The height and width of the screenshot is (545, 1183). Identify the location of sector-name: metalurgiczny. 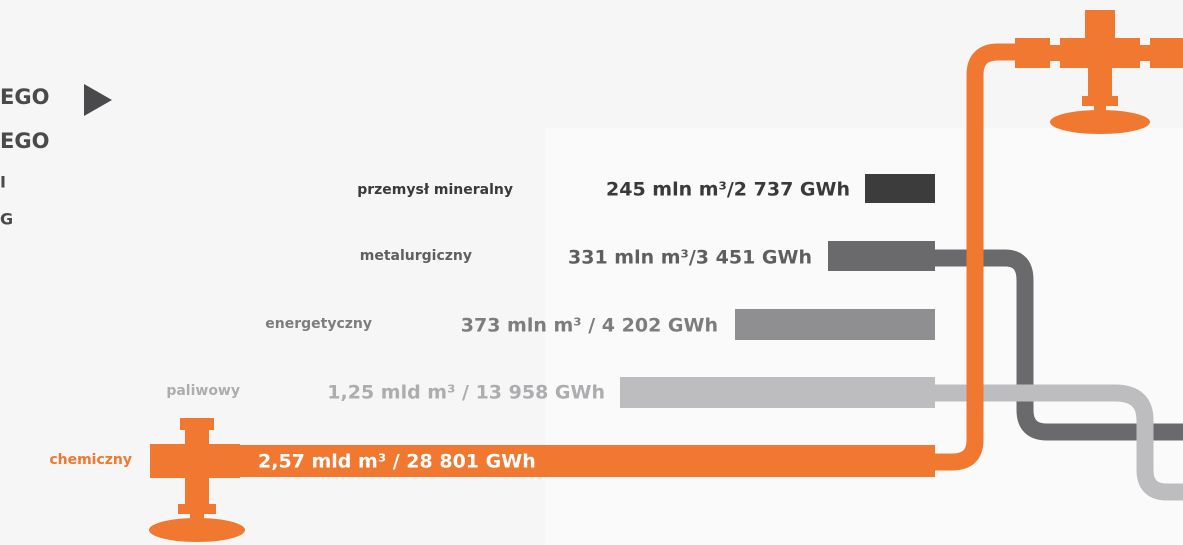
(416, 256).